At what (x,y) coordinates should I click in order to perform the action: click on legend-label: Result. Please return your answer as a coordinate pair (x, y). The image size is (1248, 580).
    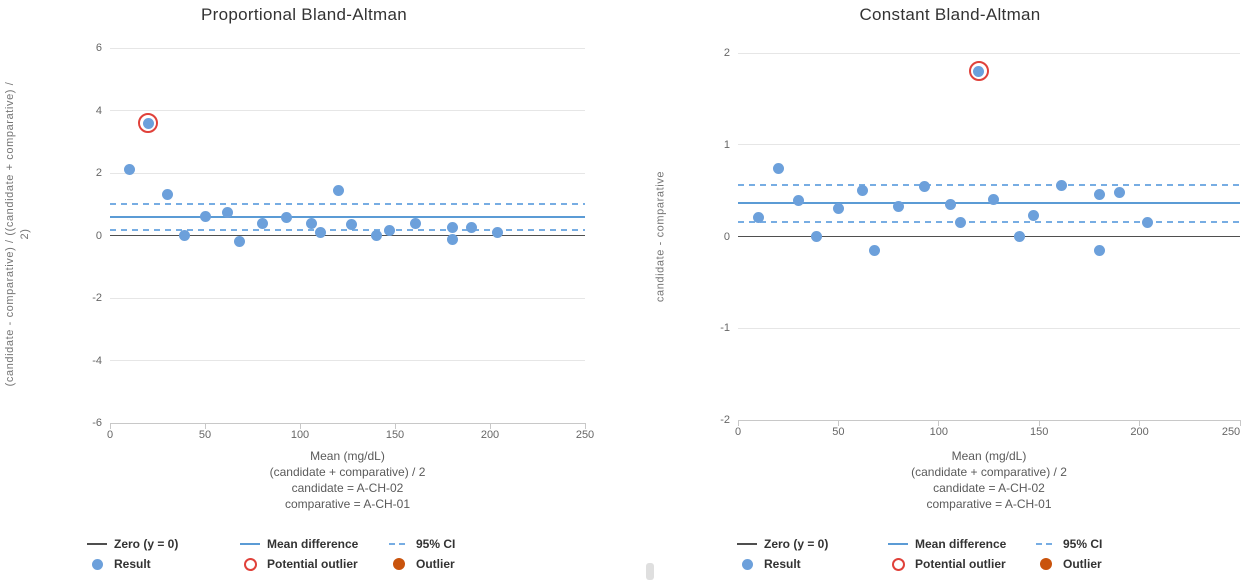
    Looking at the image, I should click on (782, 564).